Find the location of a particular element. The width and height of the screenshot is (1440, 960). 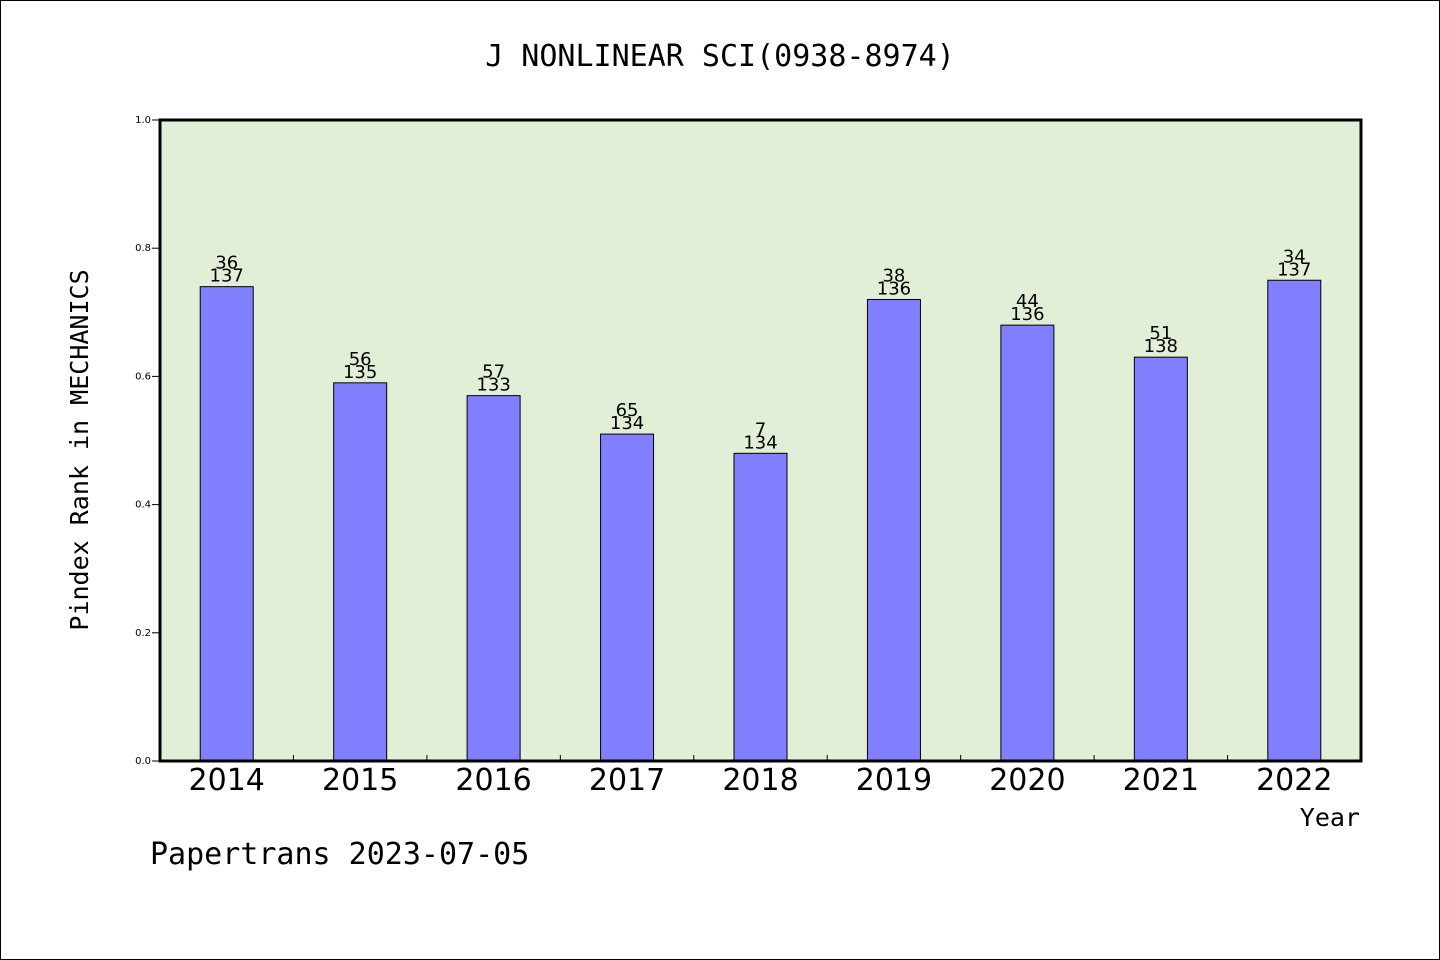

x-tick-label: 2019 is located at coordinates (894, 780).